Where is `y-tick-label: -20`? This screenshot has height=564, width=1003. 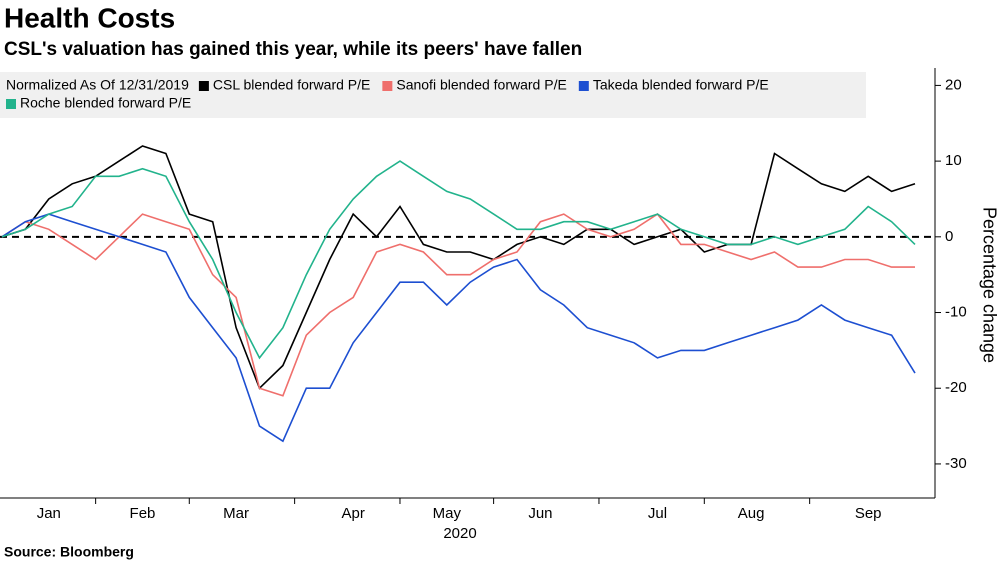
y-tick-label: -20 is located at coordinates (956, 387).